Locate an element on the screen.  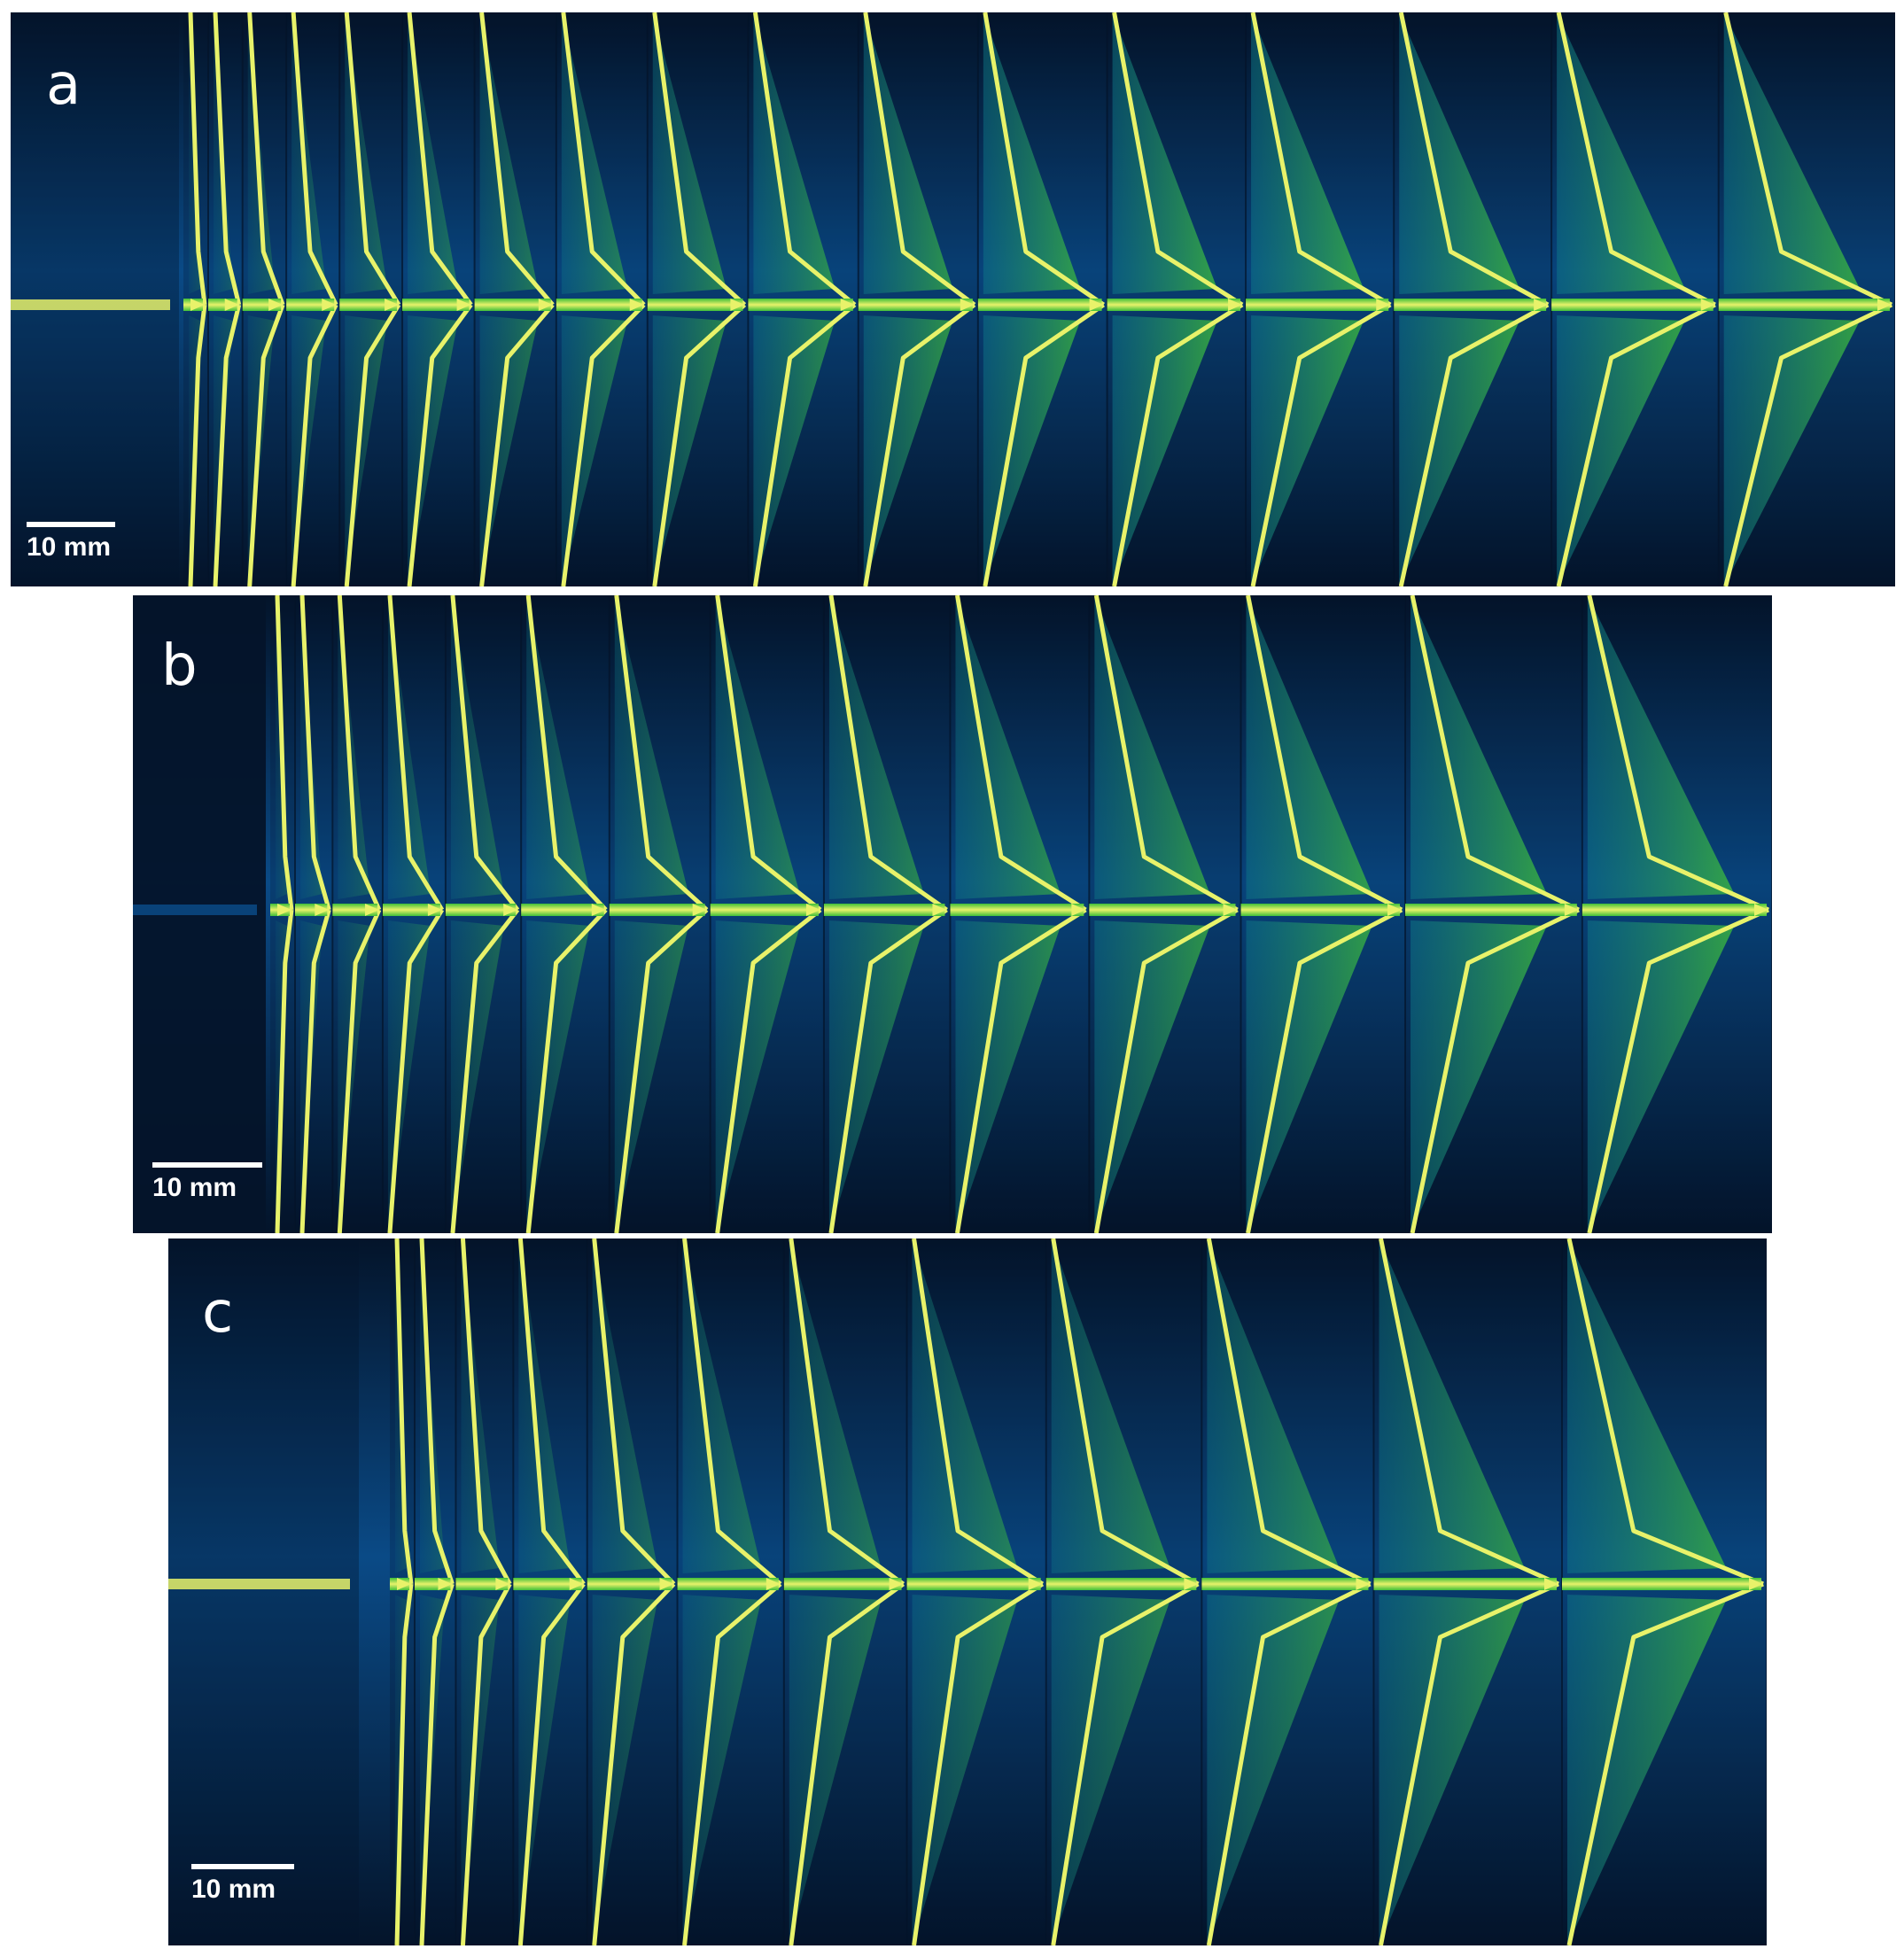
panel-label: a is located at coordinates (64, 85).